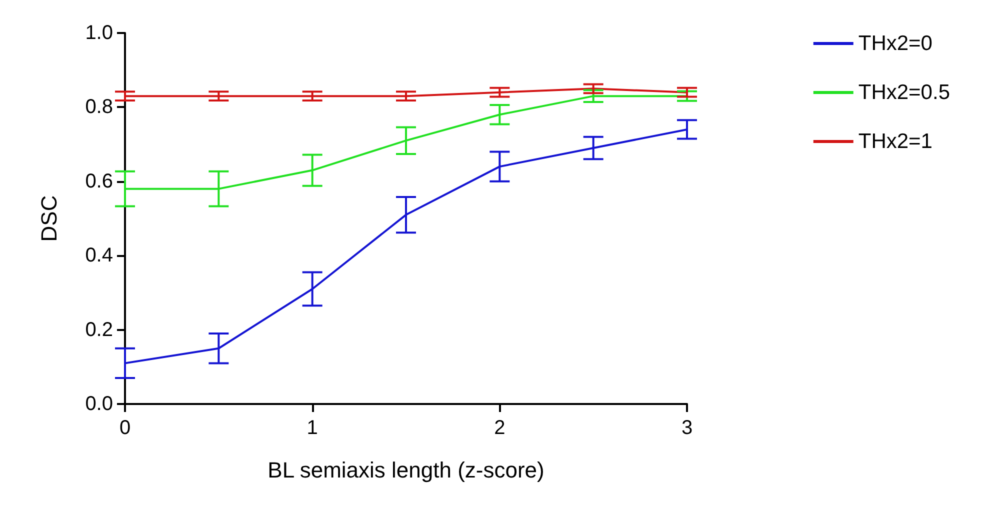 Image resolution: width=983 pixels, height=510 pixels. I want to click on x-tick-label: 0, so click(125, 428).